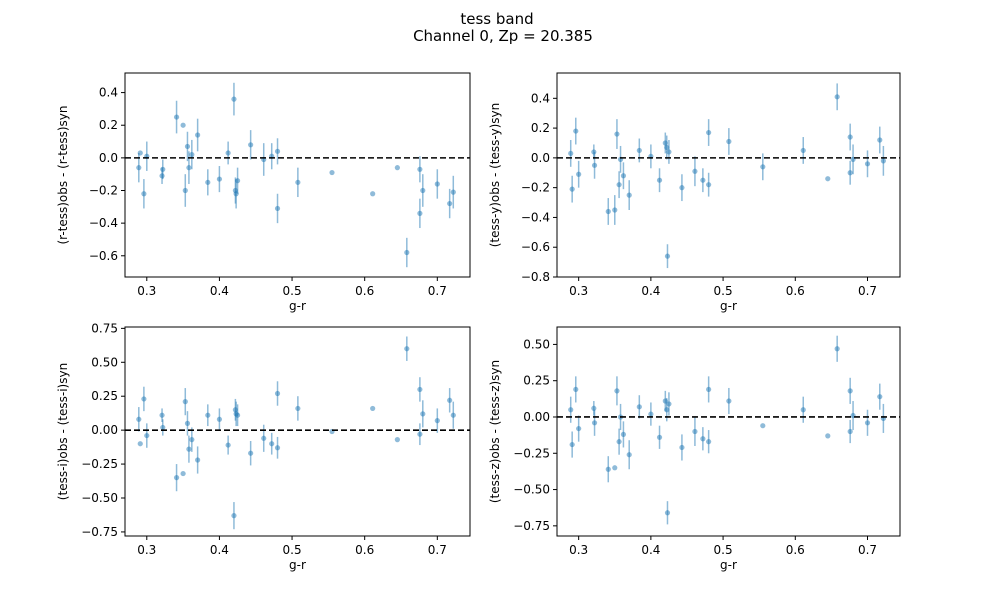  I want to click on y-tick-label-r-tess-3: 0.0, so click(108, 158).